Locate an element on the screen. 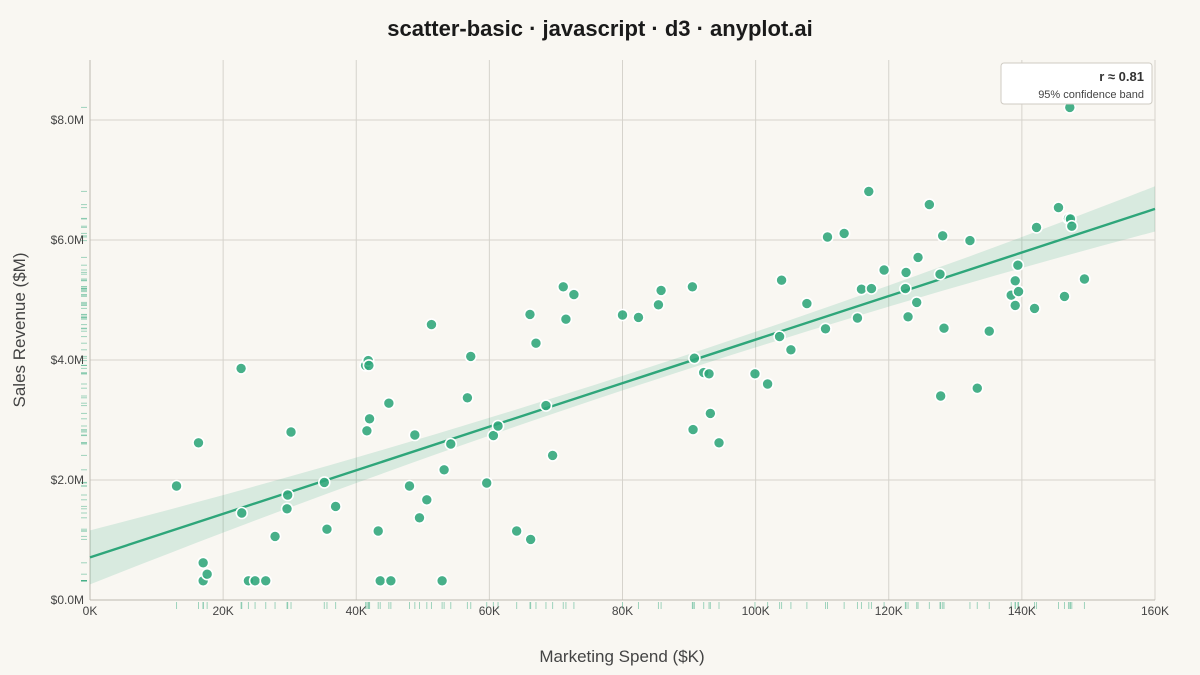 Image resolution: width=1200 pixels, height=675 pixels. x-tick-label: 60K is located at coordinates (489, 611).